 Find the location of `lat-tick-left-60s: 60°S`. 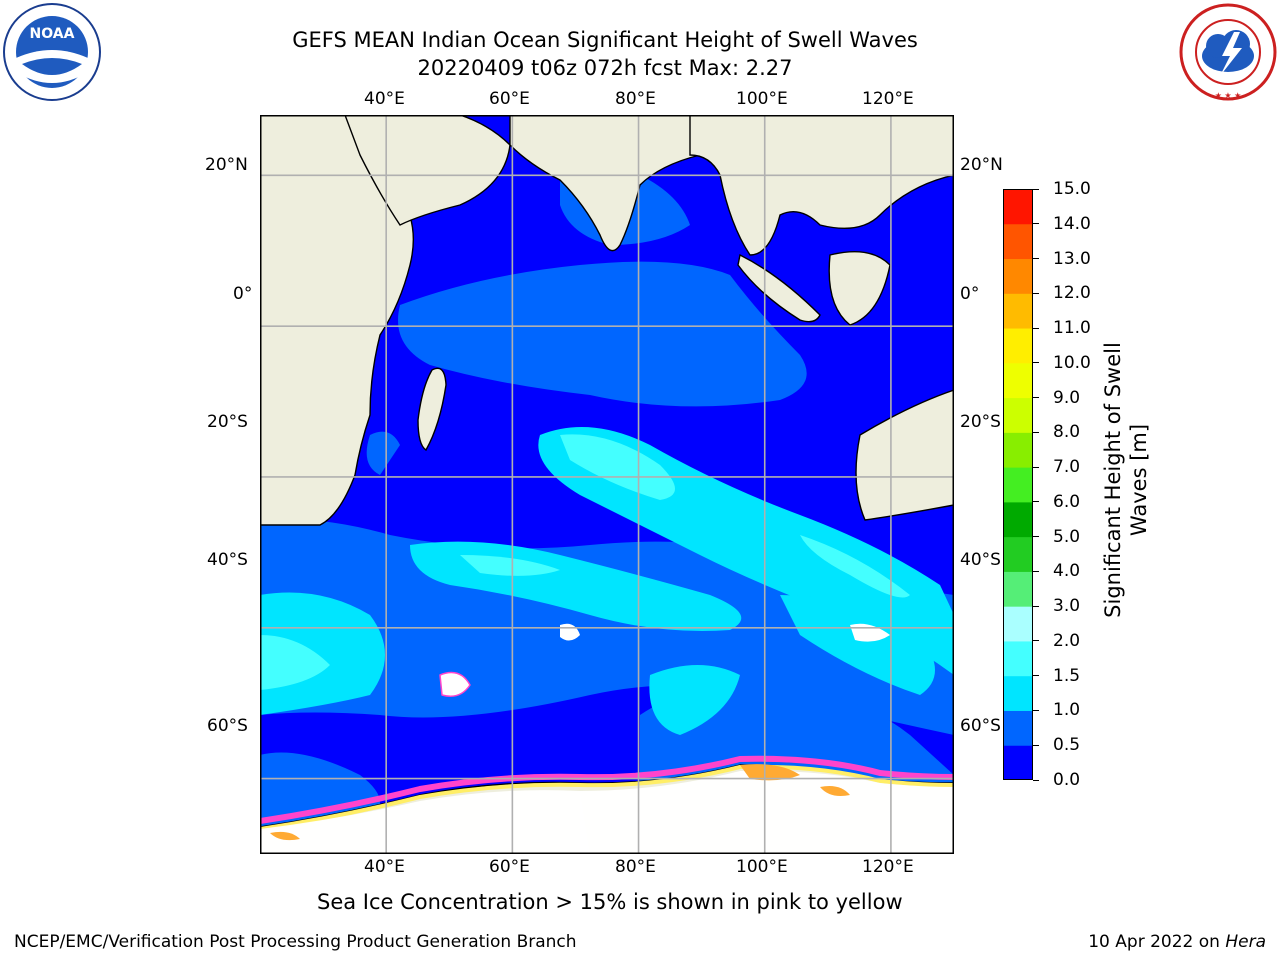

lat-tick-left-60s: 60°S is located at coordinates (227, 726).